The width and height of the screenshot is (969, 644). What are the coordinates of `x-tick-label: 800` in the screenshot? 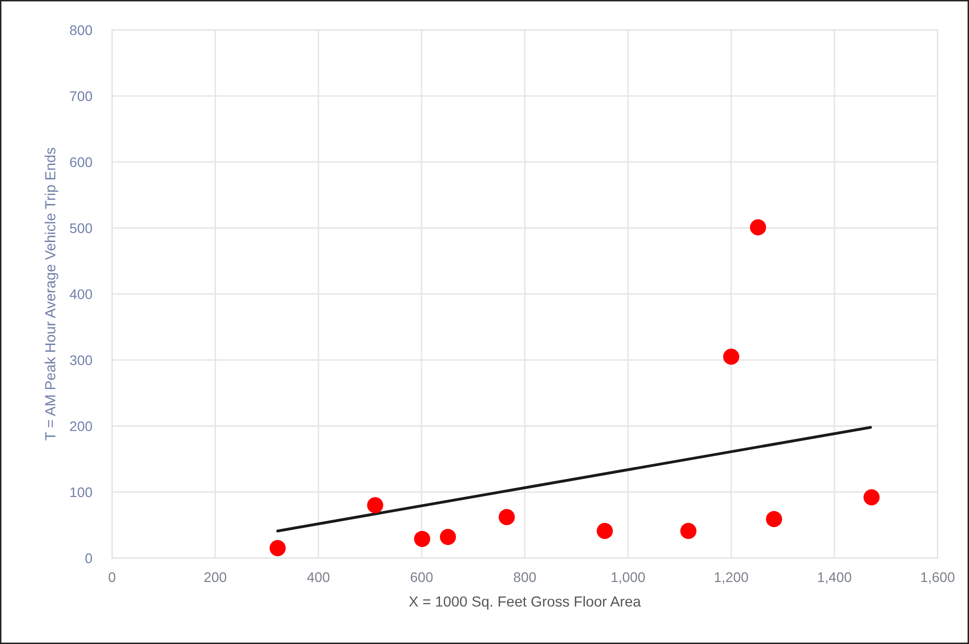 It's located at (525, 577).